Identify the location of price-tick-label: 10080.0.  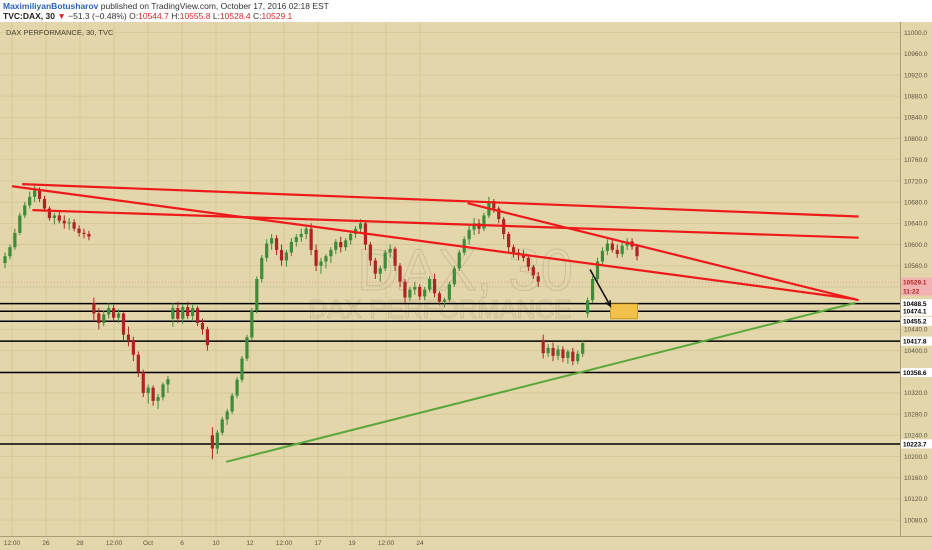
(916, 520).